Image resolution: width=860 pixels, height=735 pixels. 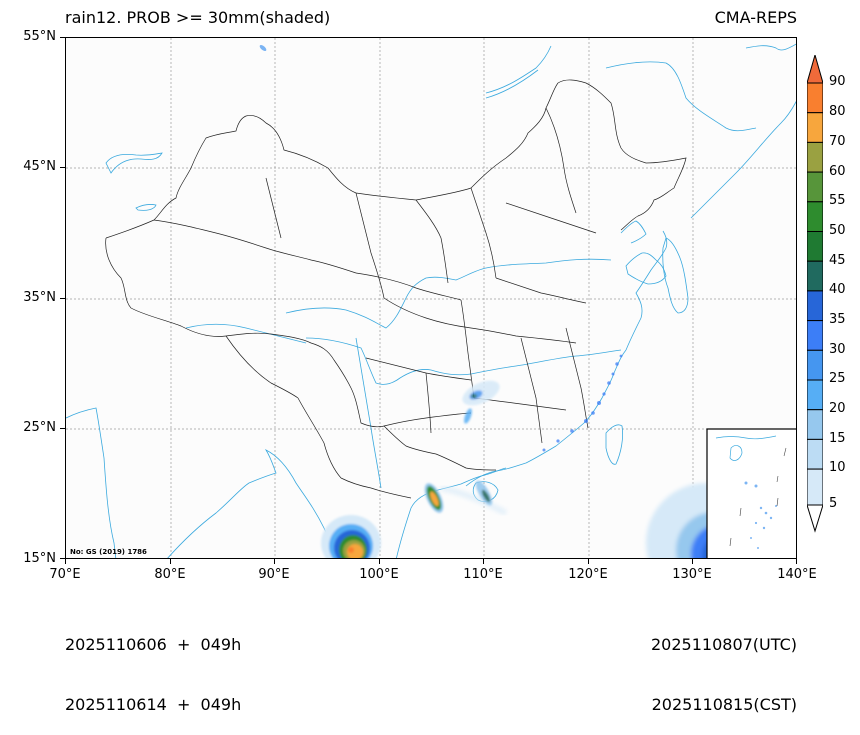 I want to click on colorbar-label: 5, so click(x=833, y=503).